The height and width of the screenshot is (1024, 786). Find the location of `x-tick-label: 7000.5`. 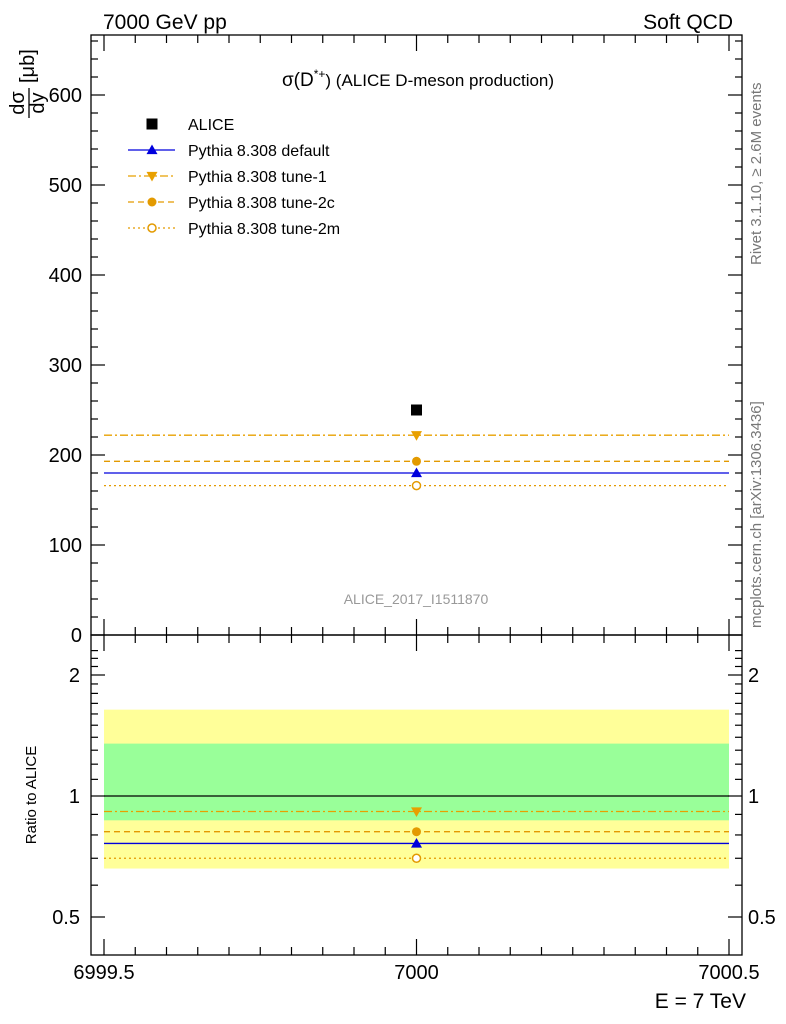

x-tick-label: 7000.5 is located at coordinates (728, 973).